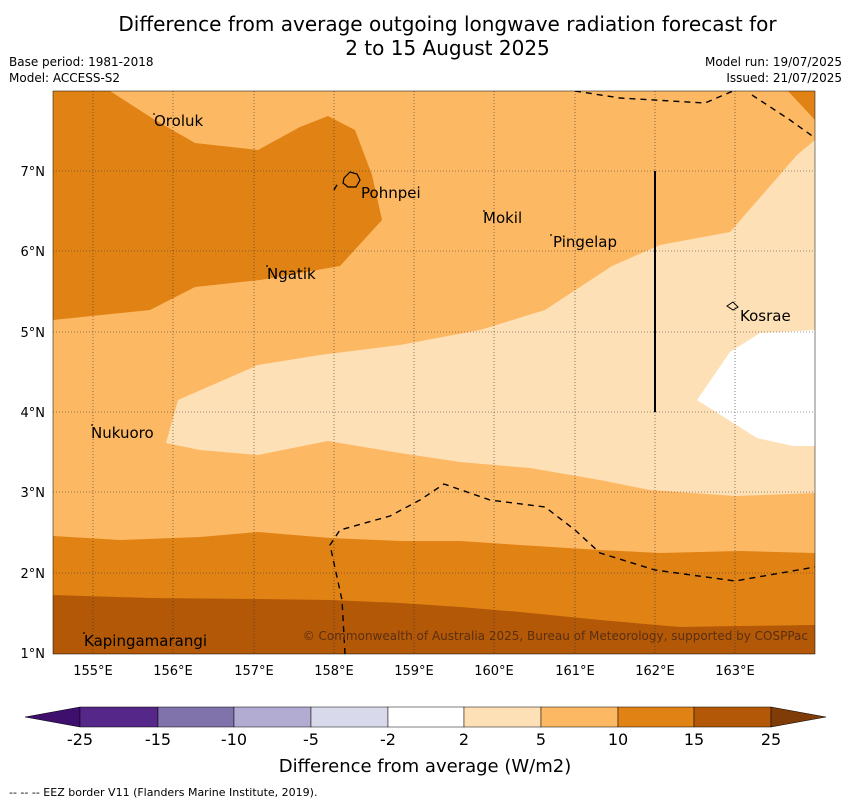  What do you see at coordinates (655, 671) in the screenshot?
I see `x-tick: 162°E` at bounding box center [655, 671].